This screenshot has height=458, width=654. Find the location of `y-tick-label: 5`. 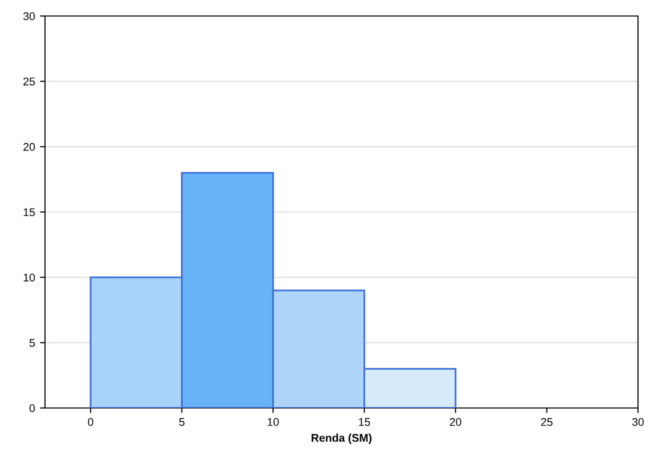

y-tick-label: 5 is located at coordinates (32, 343).